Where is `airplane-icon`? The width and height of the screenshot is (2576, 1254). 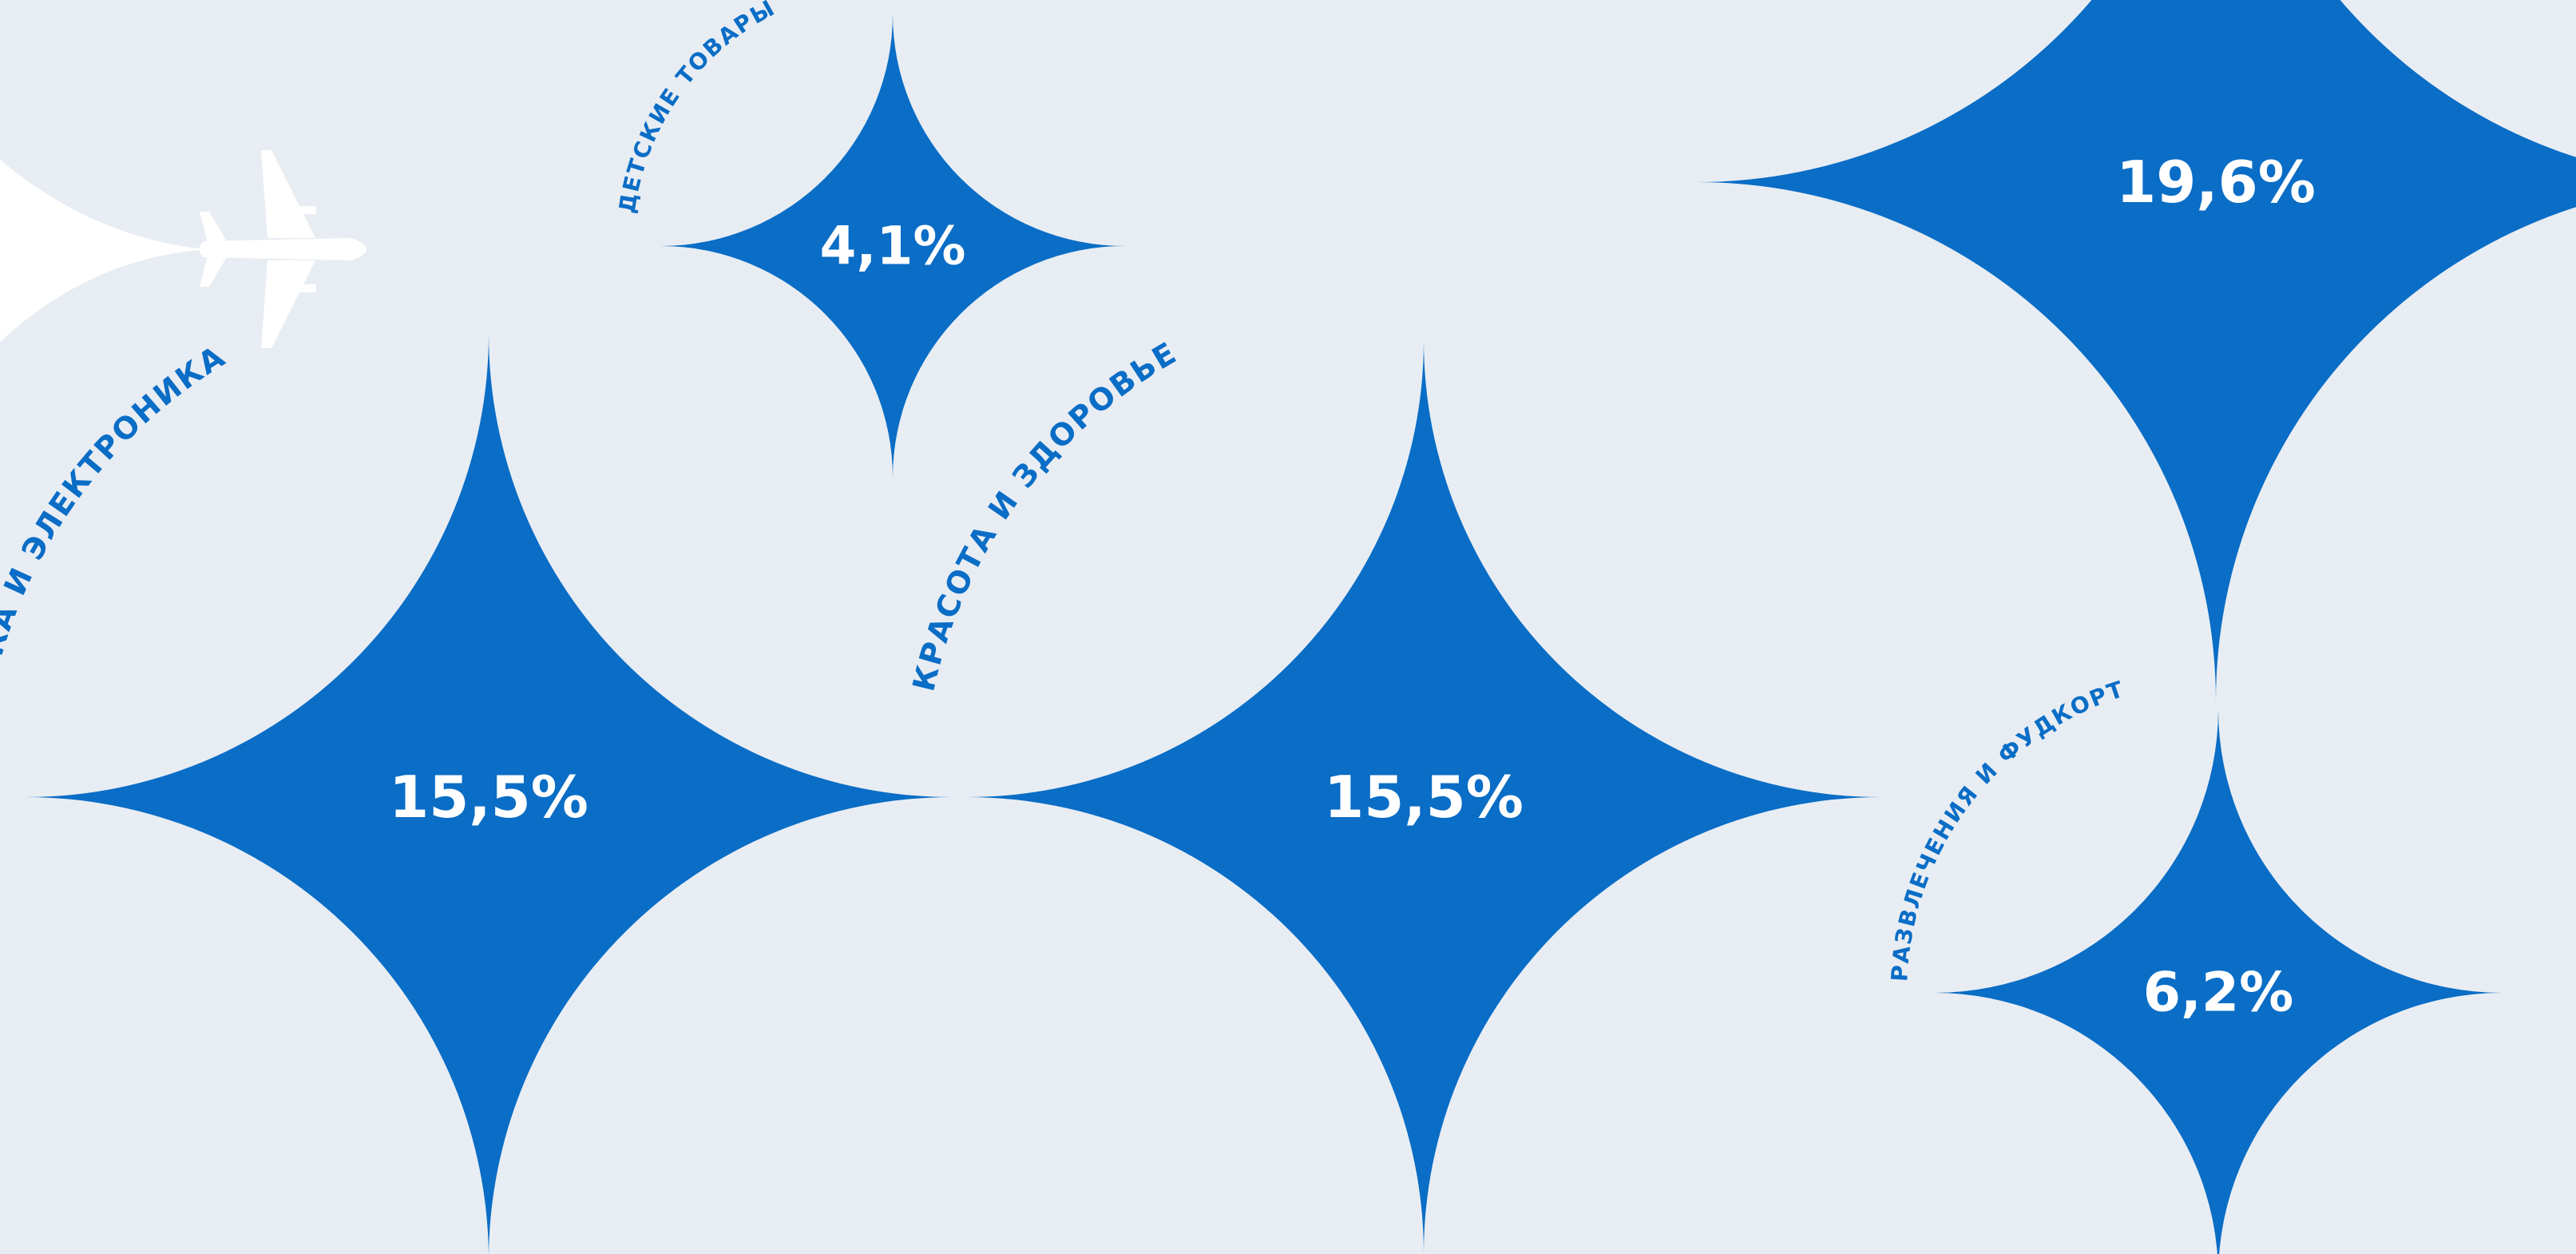 airplane-icon is located at coordinates (283, 249).